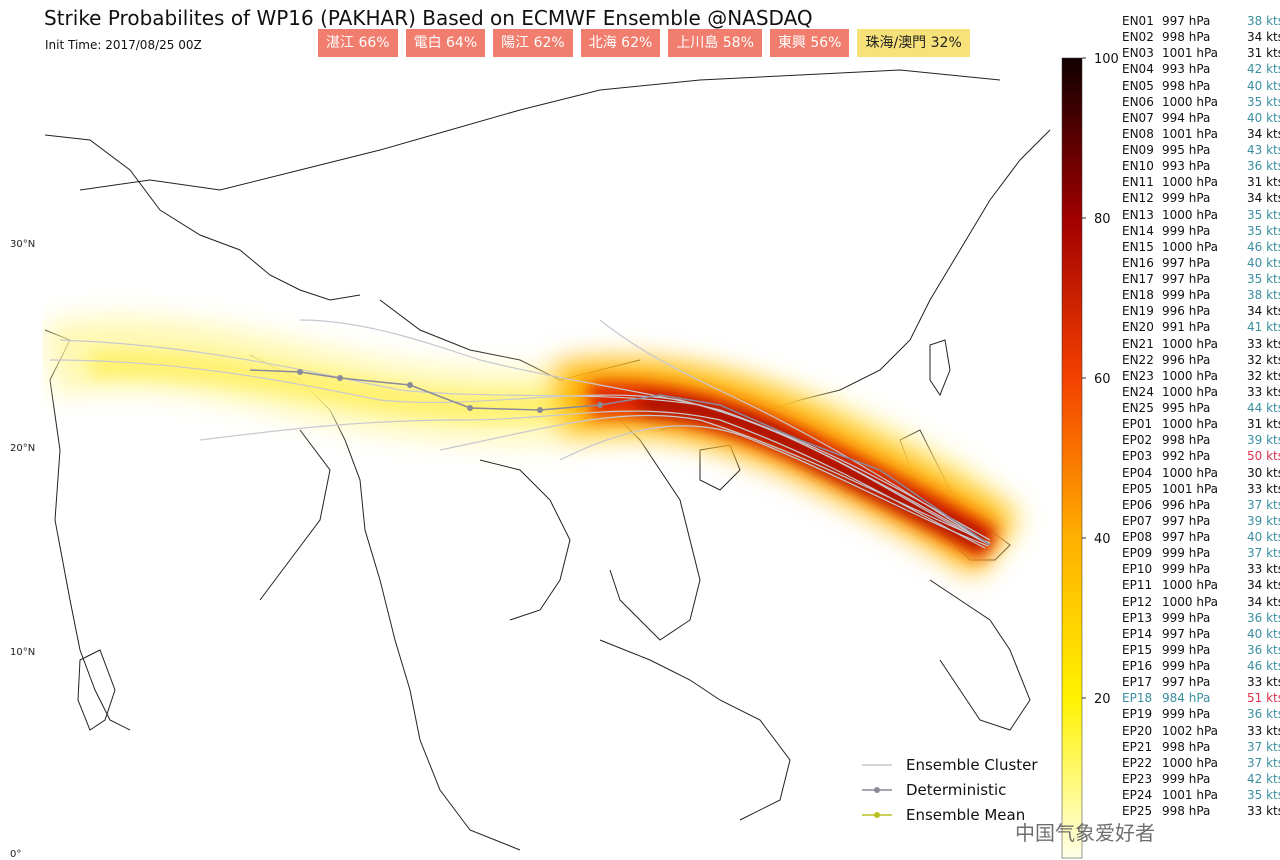 The width and height of the screenshot is (1280, 860). Describe the element at coordinates (1138, 375) in the screenshot. I see `member-id: EN23` at that location.